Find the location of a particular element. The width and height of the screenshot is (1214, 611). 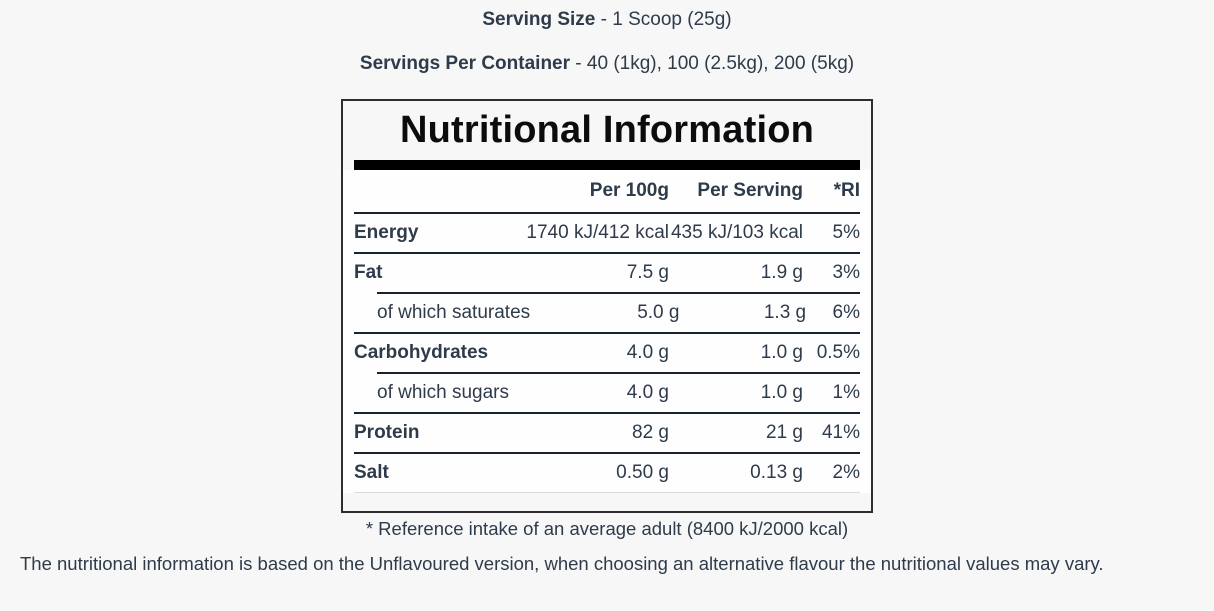

column-header-ri: *RI is located at coordinates (846, 190).